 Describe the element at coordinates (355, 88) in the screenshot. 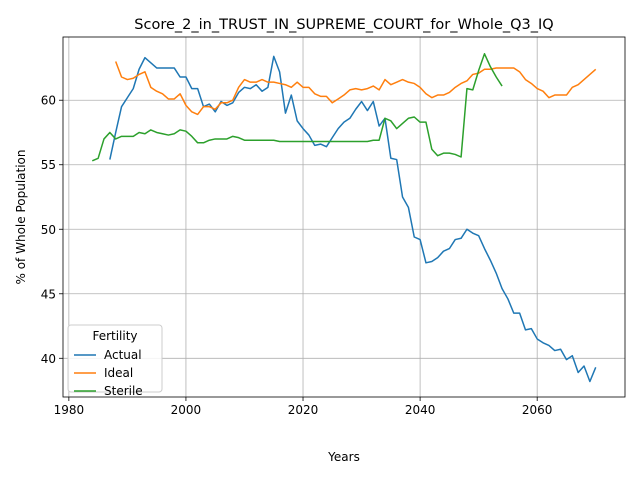

I see `series-line-ideal` at that location.